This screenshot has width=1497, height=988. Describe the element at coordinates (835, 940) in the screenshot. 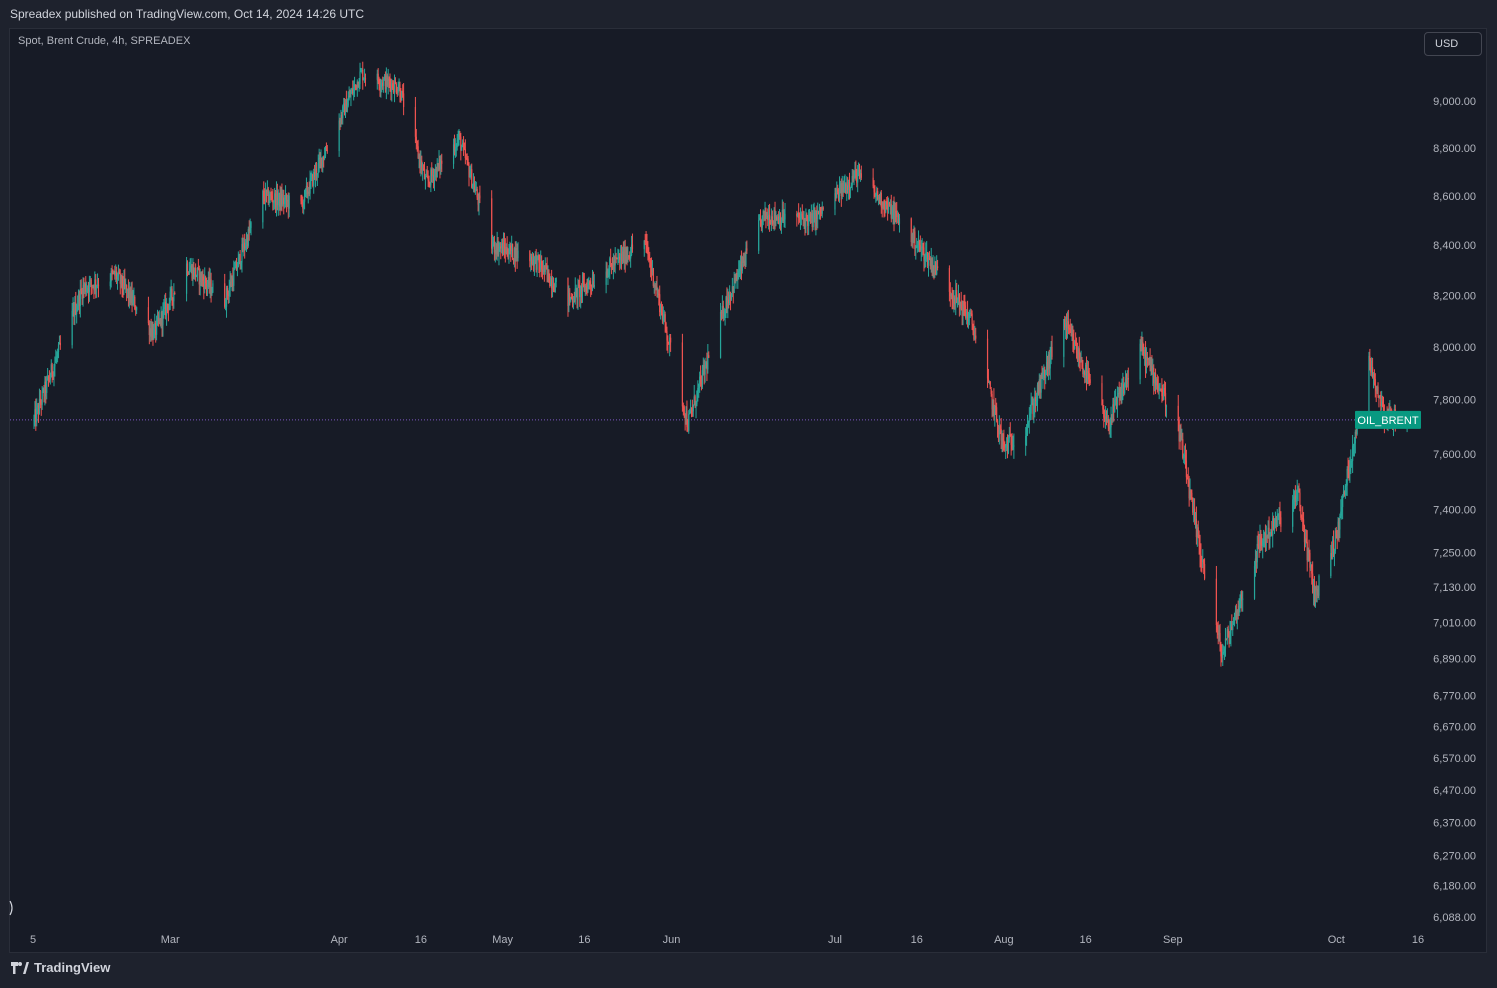

I see `x-tick-label: Jul` at that location.